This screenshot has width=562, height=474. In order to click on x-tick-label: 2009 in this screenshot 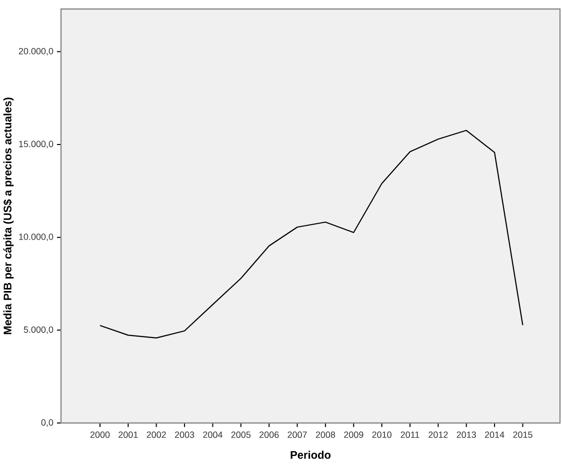, I will do `click(354, 435)`.